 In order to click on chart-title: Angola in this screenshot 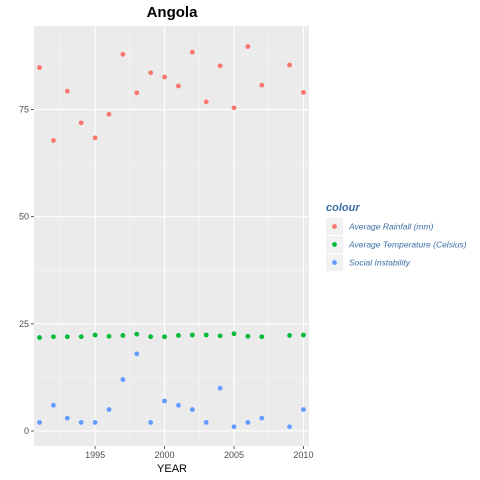, I will do `click(172, 12)`.